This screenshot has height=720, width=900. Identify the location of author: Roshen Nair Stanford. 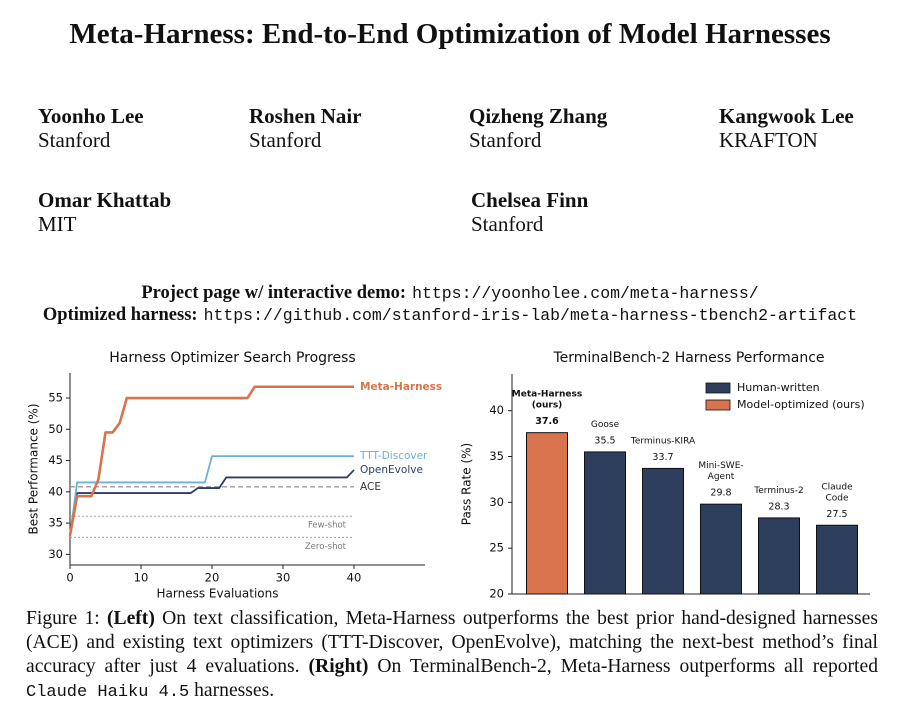
(305, 128).